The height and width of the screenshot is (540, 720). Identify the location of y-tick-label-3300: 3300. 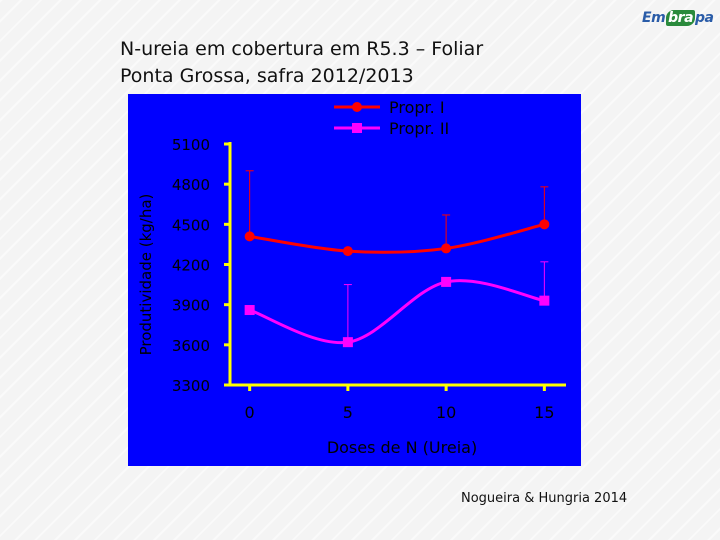
(191, 386).